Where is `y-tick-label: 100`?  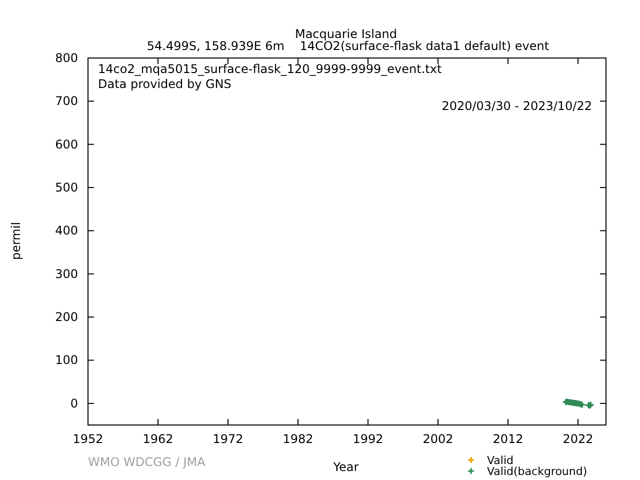 y-tick-label: 100 is located at coordinates (66, 360).